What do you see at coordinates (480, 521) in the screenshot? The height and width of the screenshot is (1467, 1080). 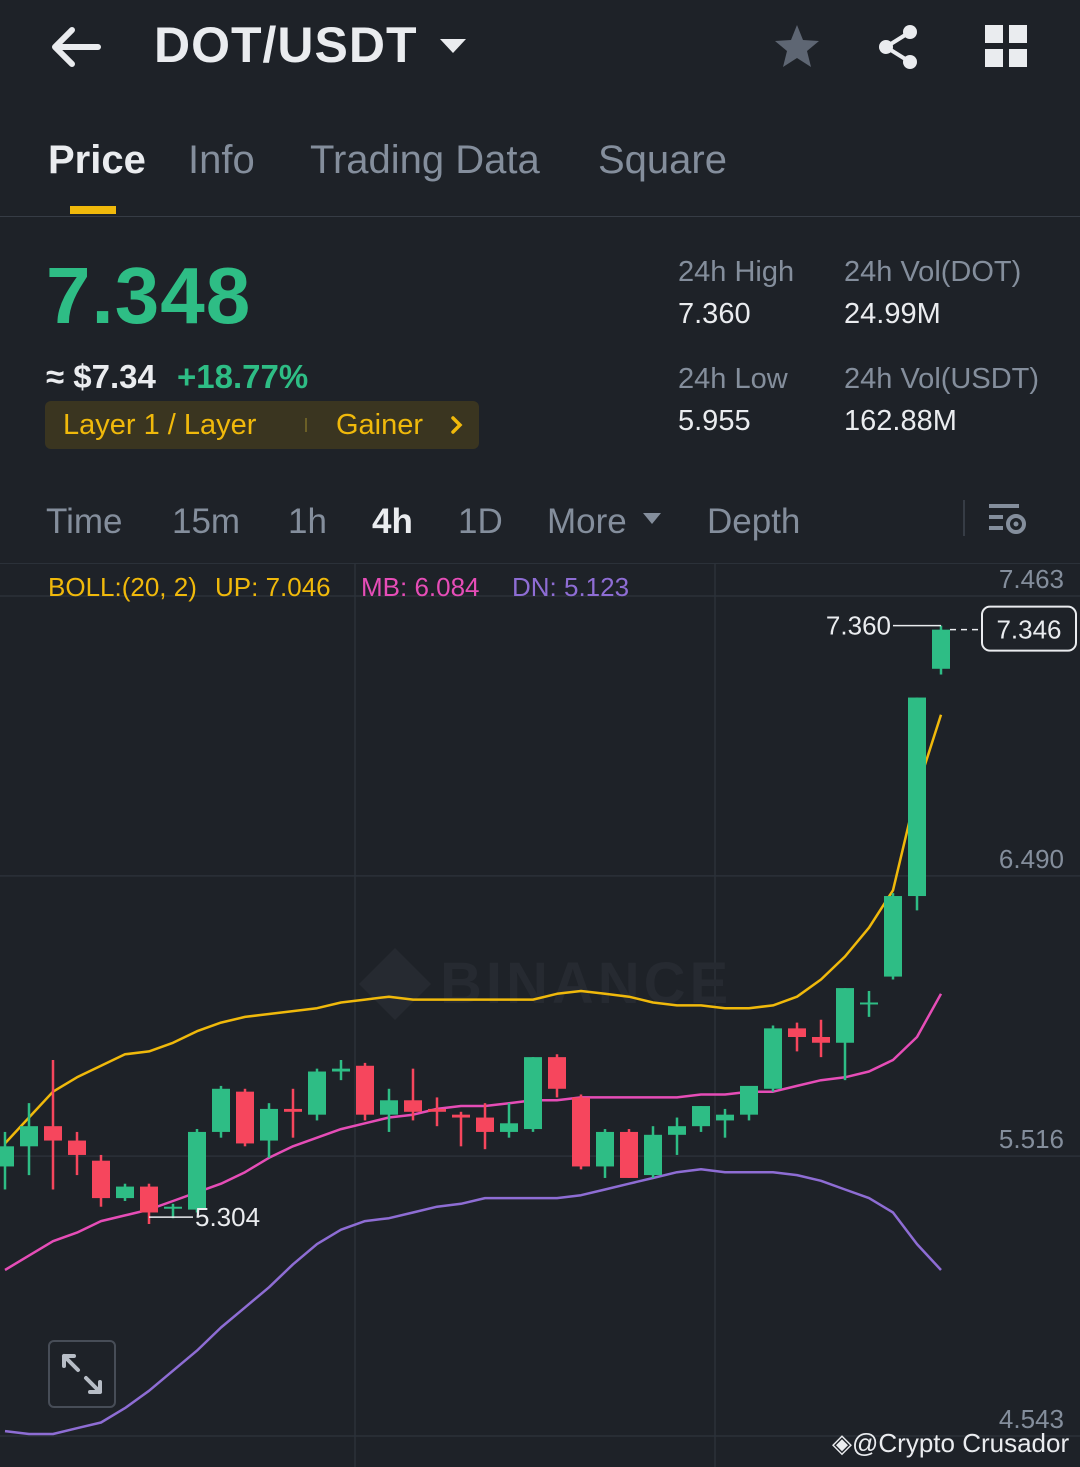 I see `interval-1d: 1D` at bounding box center [480, 521].